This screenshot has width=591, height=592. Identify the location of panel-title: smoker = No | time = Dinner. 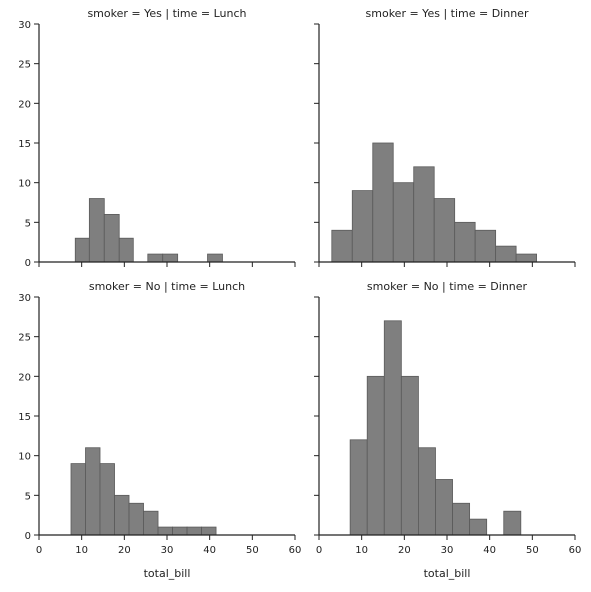
(447, 286).